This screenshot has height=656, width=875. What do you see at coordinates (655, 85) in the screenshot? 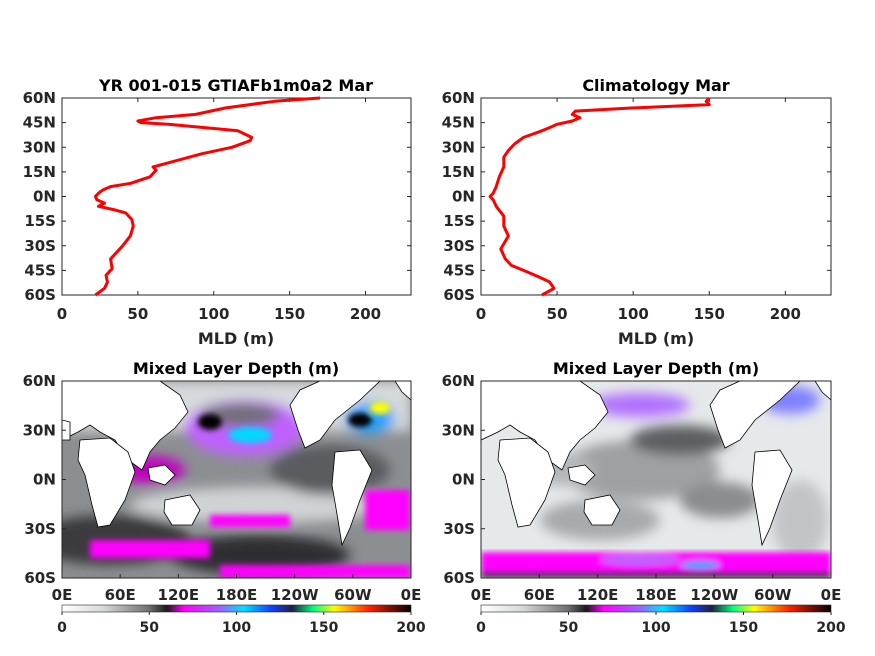
I see `chart-title: Climatology Mar` at bounding box center [655, 85].